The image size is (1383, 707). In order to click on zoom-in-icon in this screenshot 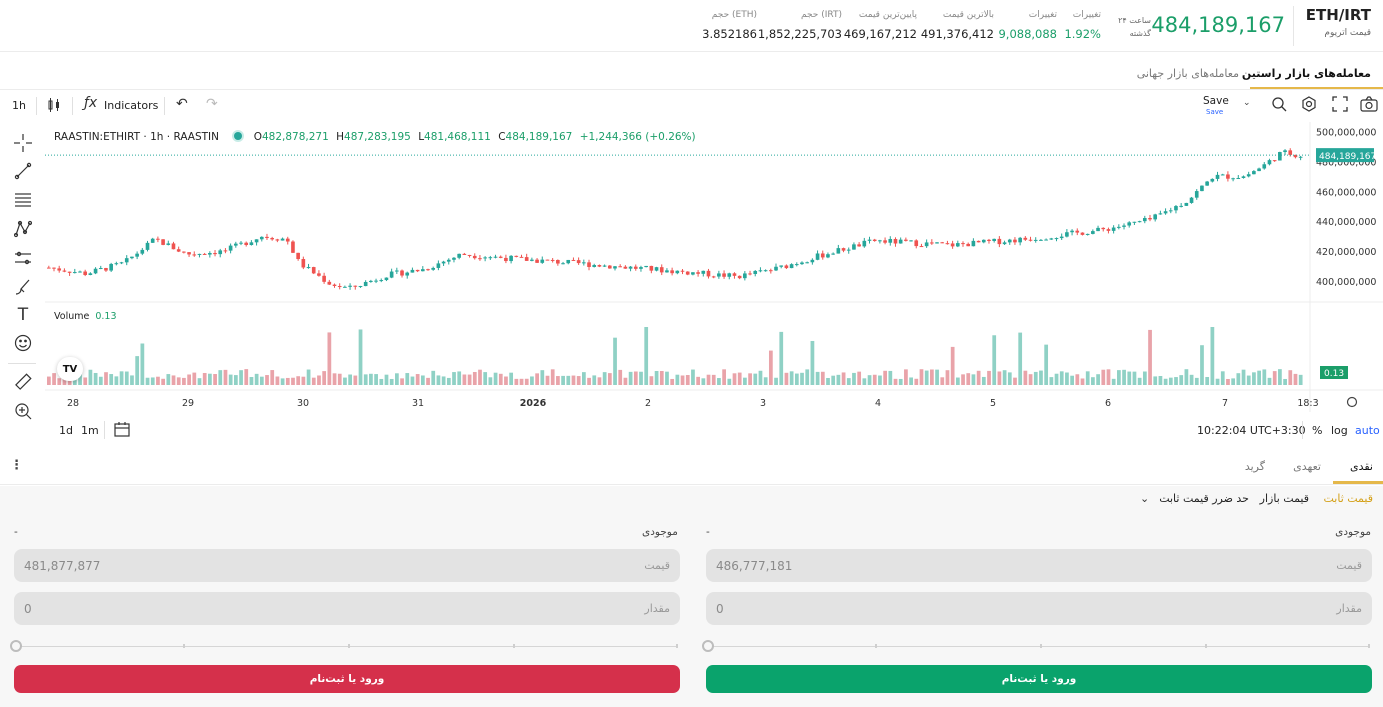, I will do `click(23, 411)`.